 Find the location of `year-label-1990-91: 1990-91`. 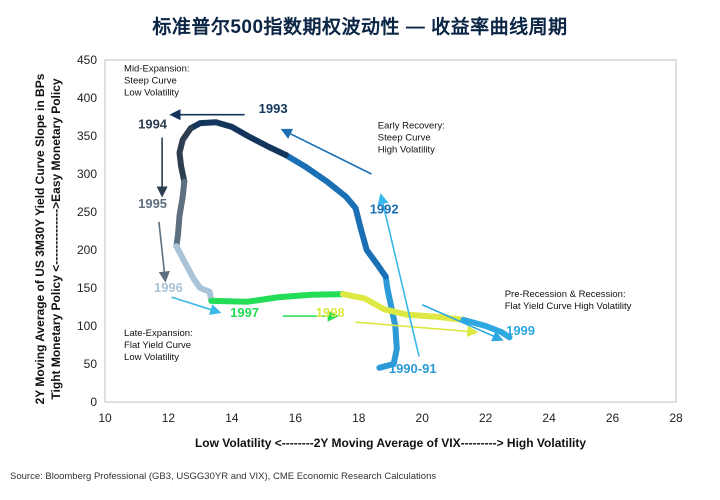

year-label-1990-91: 1990-91 is located at coordinates (413, 368).